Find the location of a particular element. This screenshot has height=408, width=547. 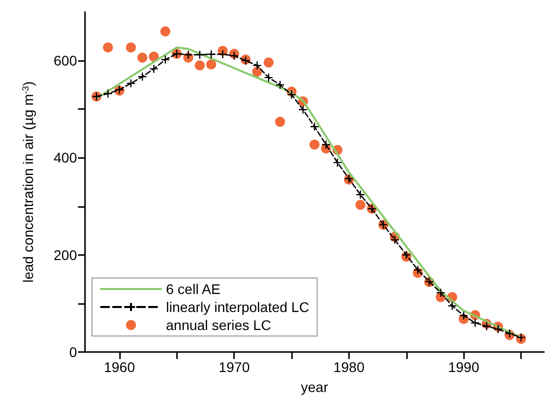

legend-label: 6 cell AE is located at coordinates (193, 289).